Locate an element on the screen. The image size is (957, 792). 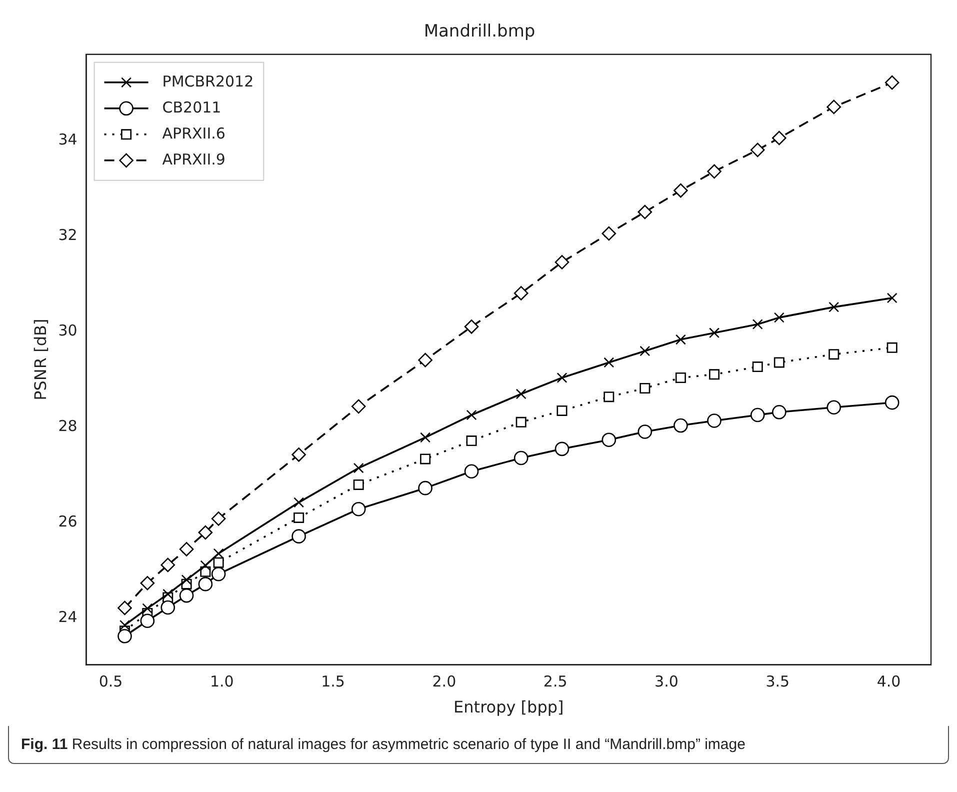
y-axis-title: PSNR [dB] is located at coordinates (40, 359).